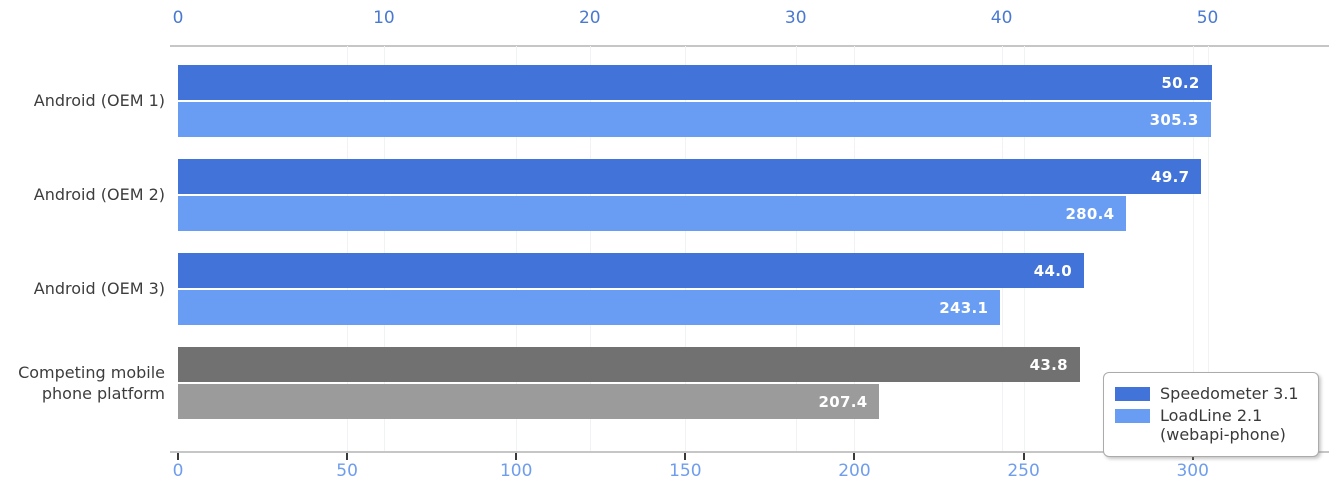 This screenshot has height=498, width=1329. I want to click on bar-speedometer: 44.0, so click(631, 270).